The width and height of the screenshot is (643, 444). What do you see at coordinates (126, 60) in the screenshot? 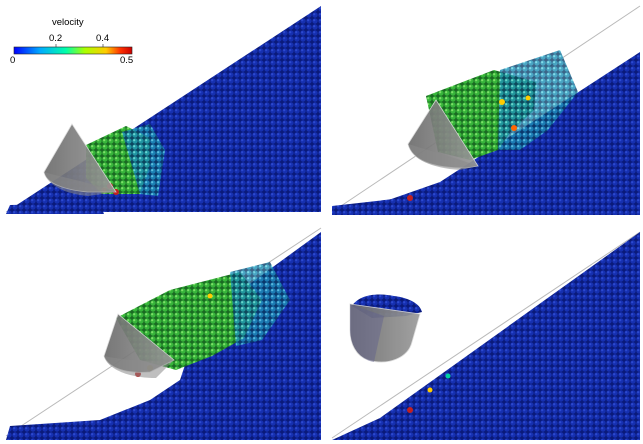
I see `colorbar-tick-label: 0.5` at bounding box center [126, 60].